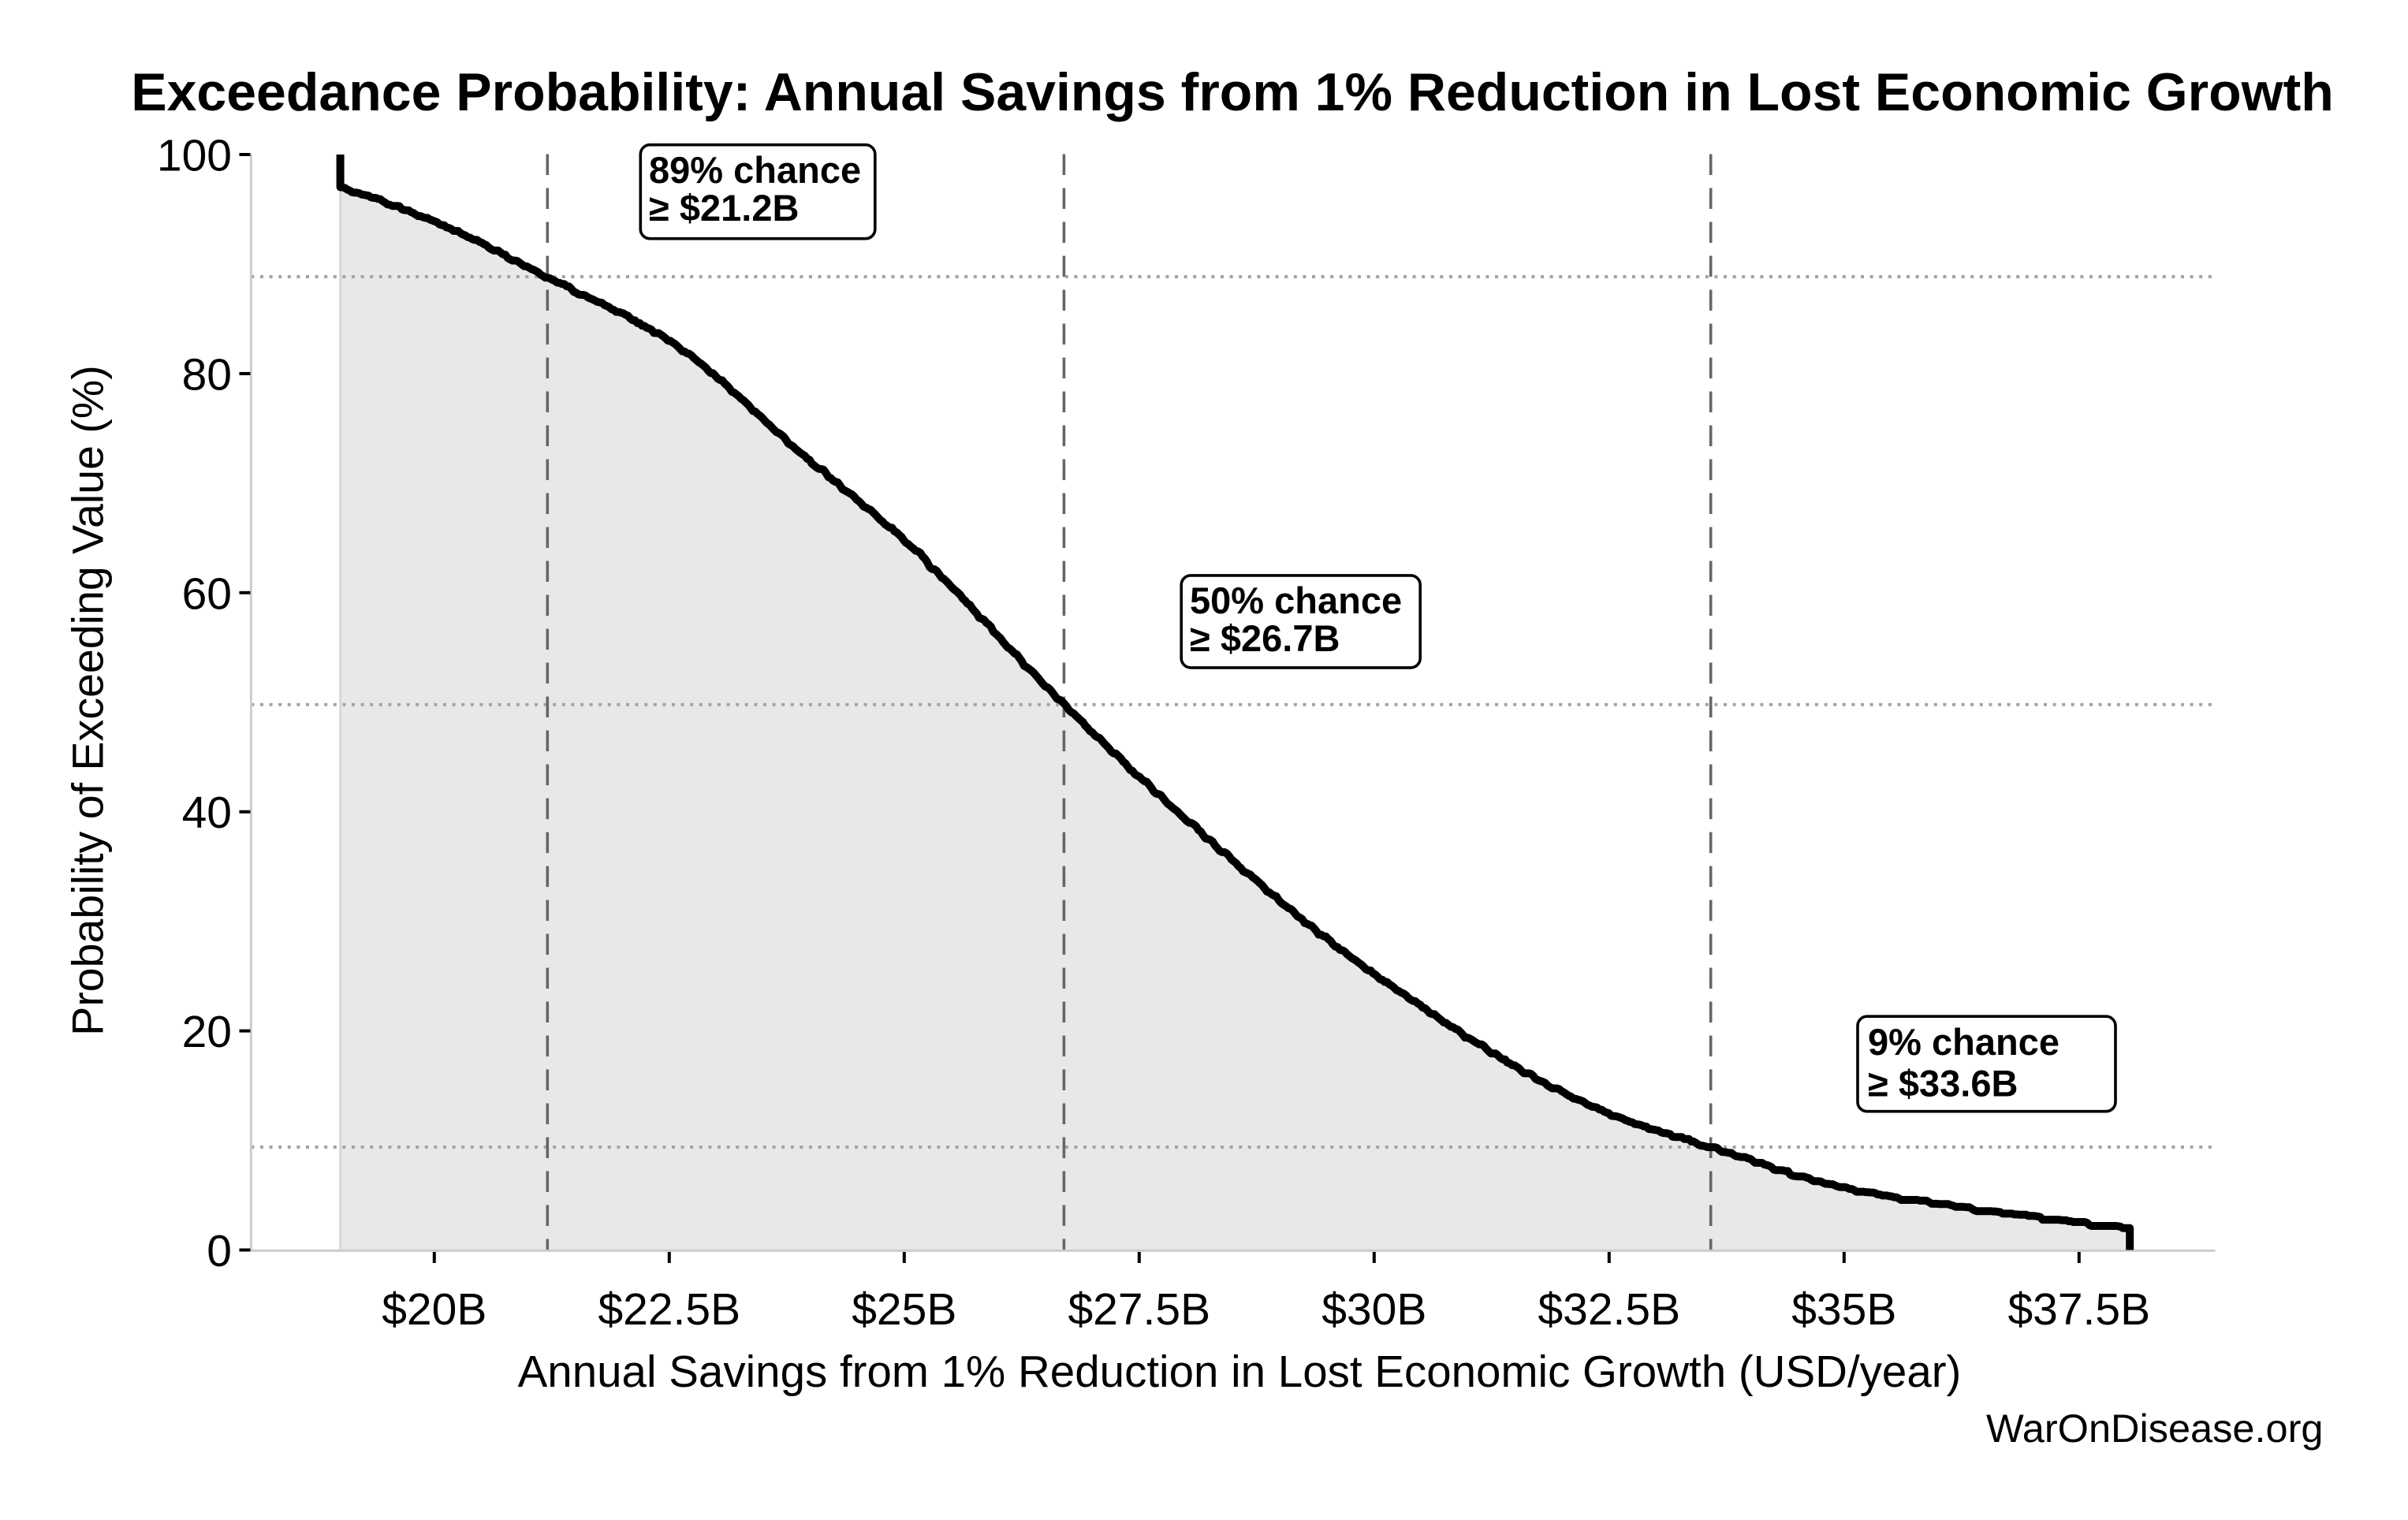 The height and width of the screenshot is (1520, 2408). I want to click on svg-text: ≥ $33.6B, so click(1943, 1083).